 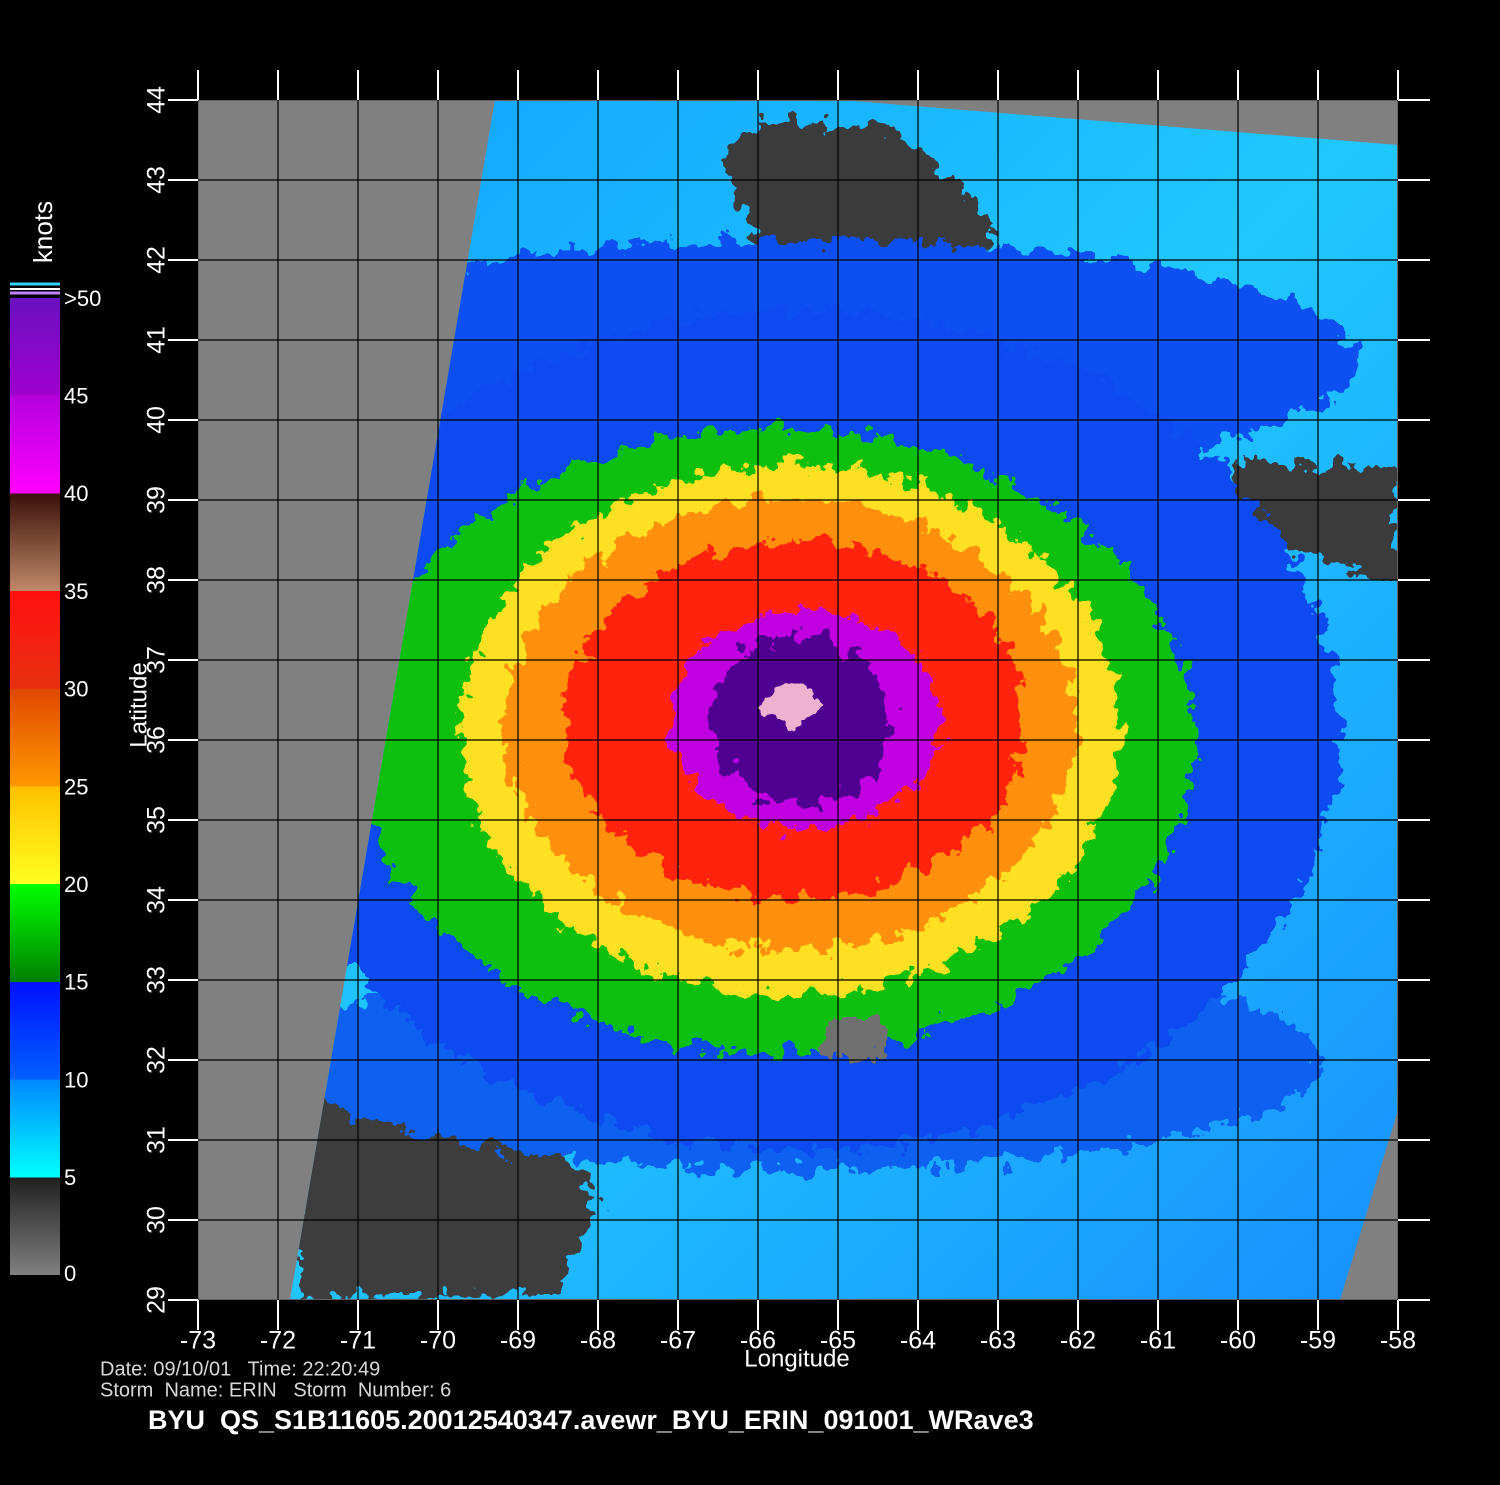 What do you see at coordinates (157, 820) in the screenshot?
I see `y-tick-label: 35` at bounding box center [157, 820].